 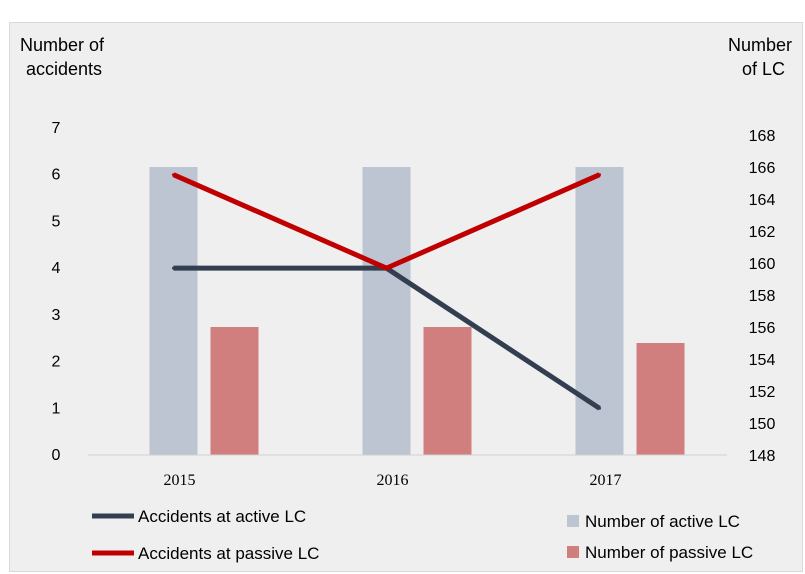 I want to click on point-active-2015, so click(x=173, y=268).